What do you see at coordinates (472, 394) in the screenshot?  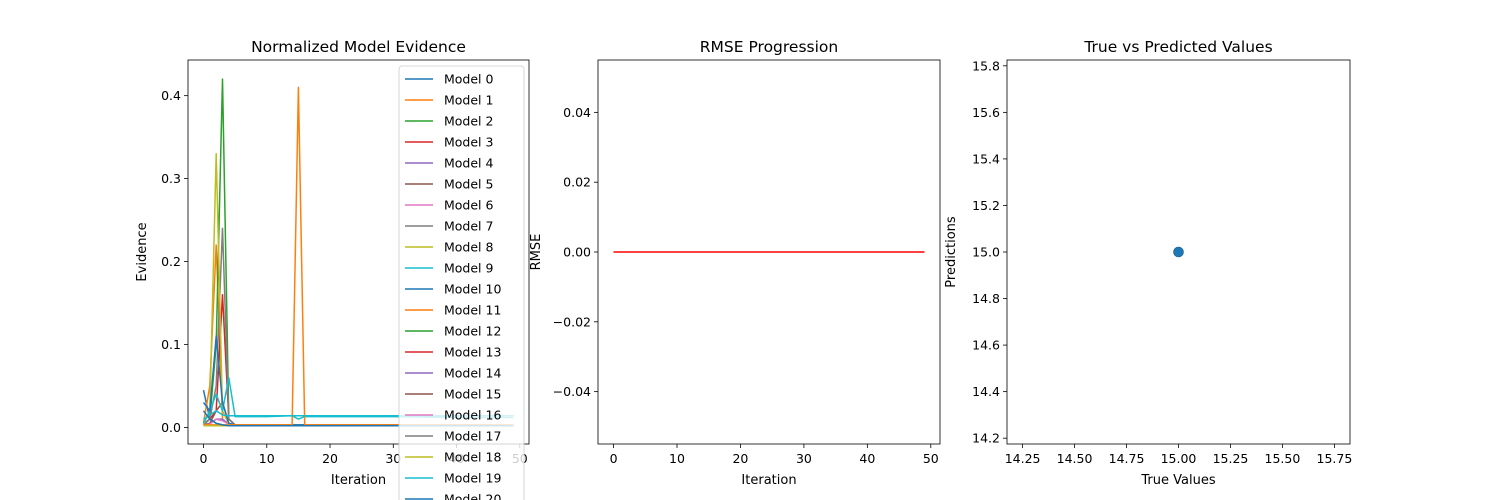 I see `legend-entry: Model 15` at bounding box center [472, 394].